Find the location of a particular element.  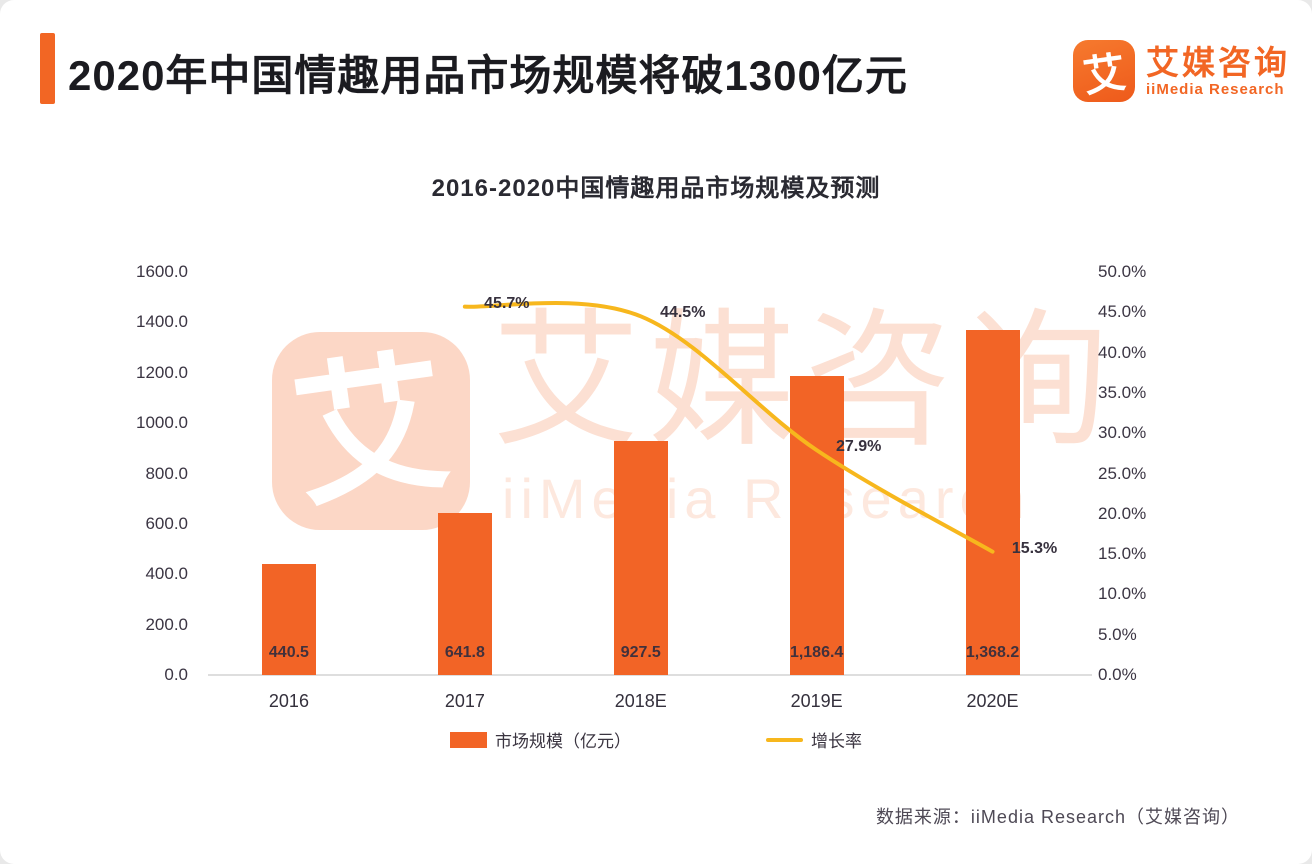

brand-logo-text: 艾媒咨询 iiMedia Research is located at coordinates (1218, 70).